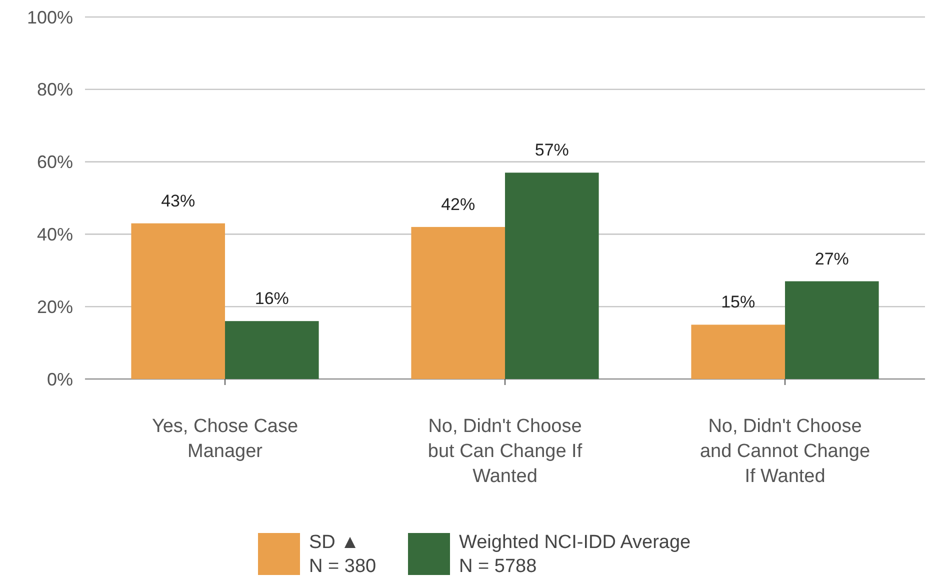 The height and width of the screenshot is (586, 936). What do you see at coordinates (505, 451) in the screenshot?
I see `x-tick-label: No, Didn't Choose but Can Change If Wanted` at bounding box center [505, 451].